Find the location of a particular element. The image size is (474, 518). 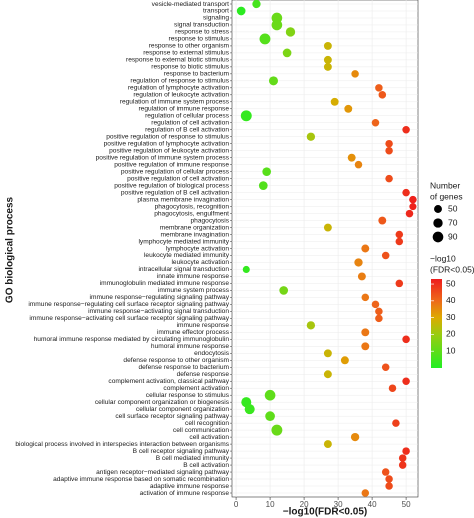

x-tick-label: 20 is located at coordinates (304, 504).